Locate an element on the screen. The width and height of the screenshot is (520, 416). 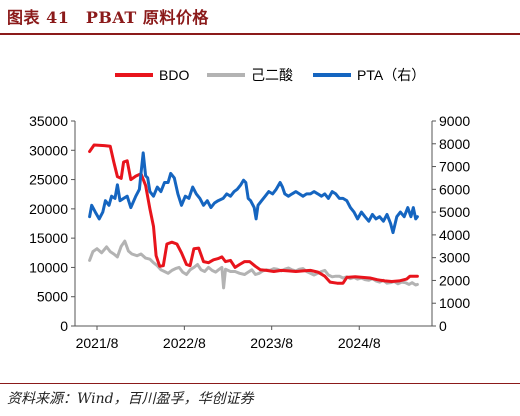
y-tick-label-right: 7000 is located at coordinates (454, 167).